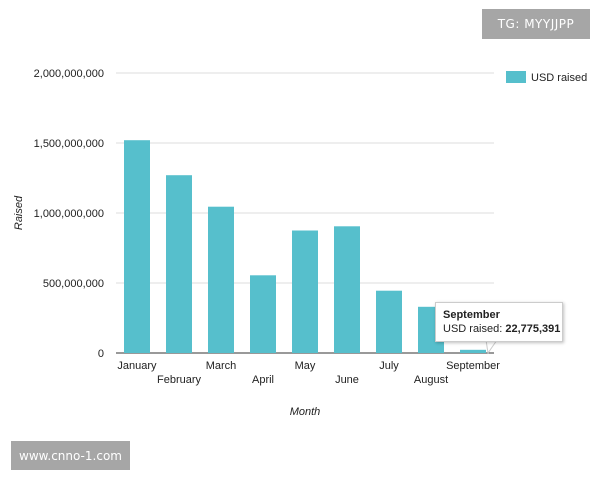 Image resolution: width=600 pixels, height=480 pixels. I want to click on legend-swatch, so click(516, 77).